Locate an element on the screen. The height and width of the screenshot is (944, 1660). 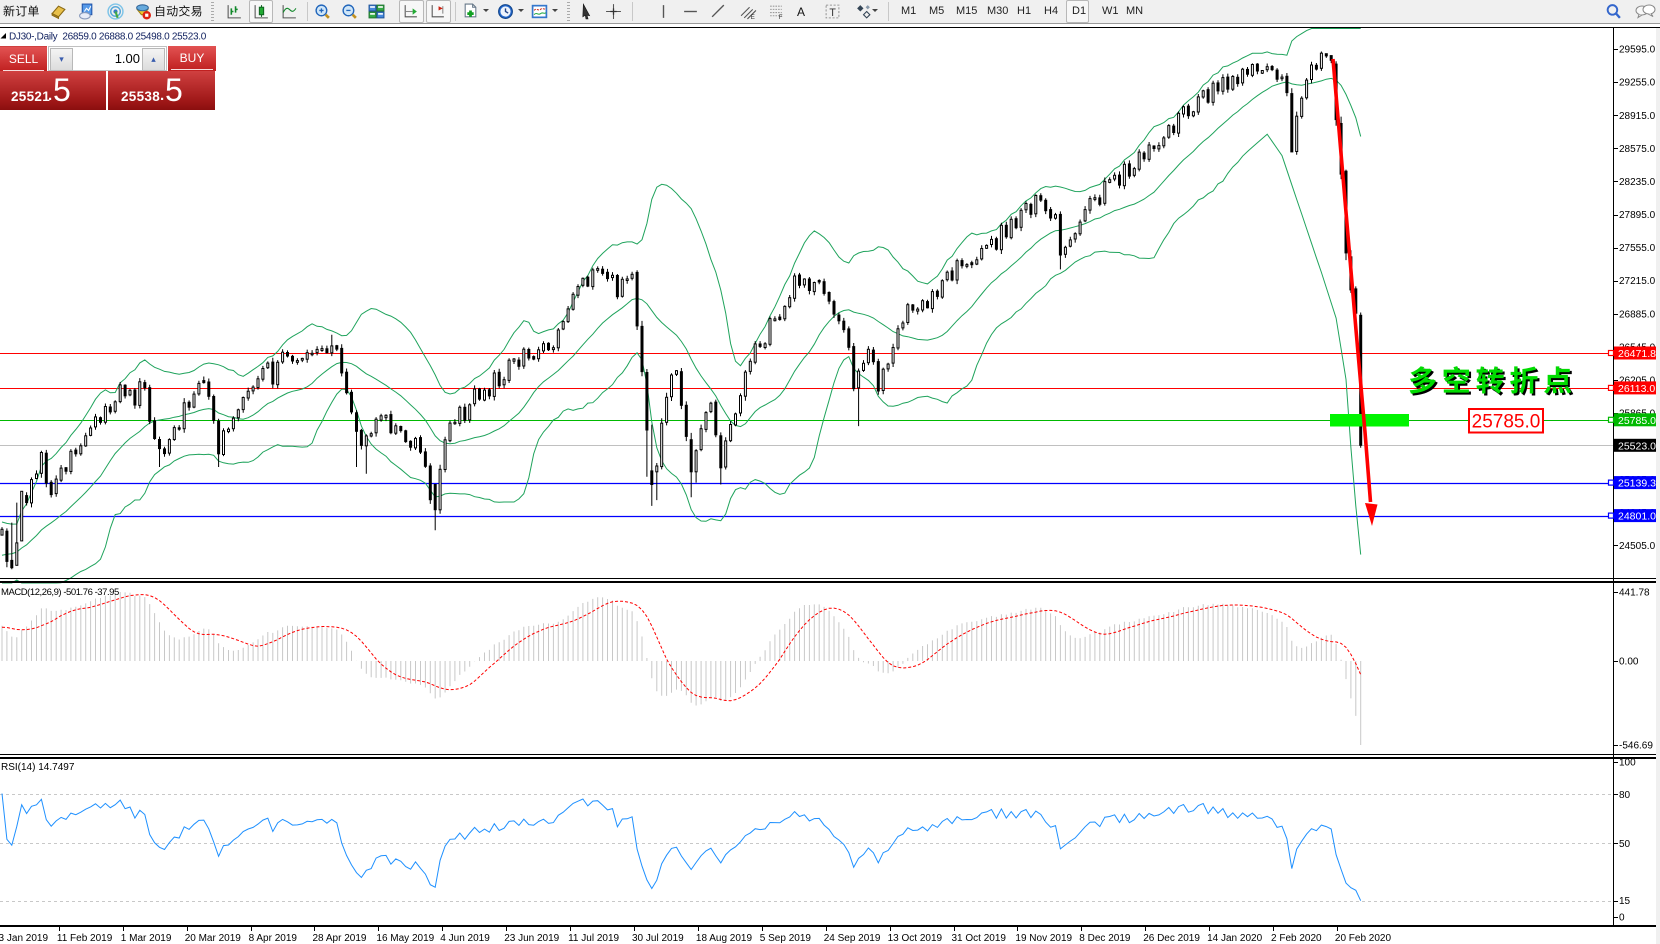
svg-text: 26205.0 is located at coordinates (1637, 381).